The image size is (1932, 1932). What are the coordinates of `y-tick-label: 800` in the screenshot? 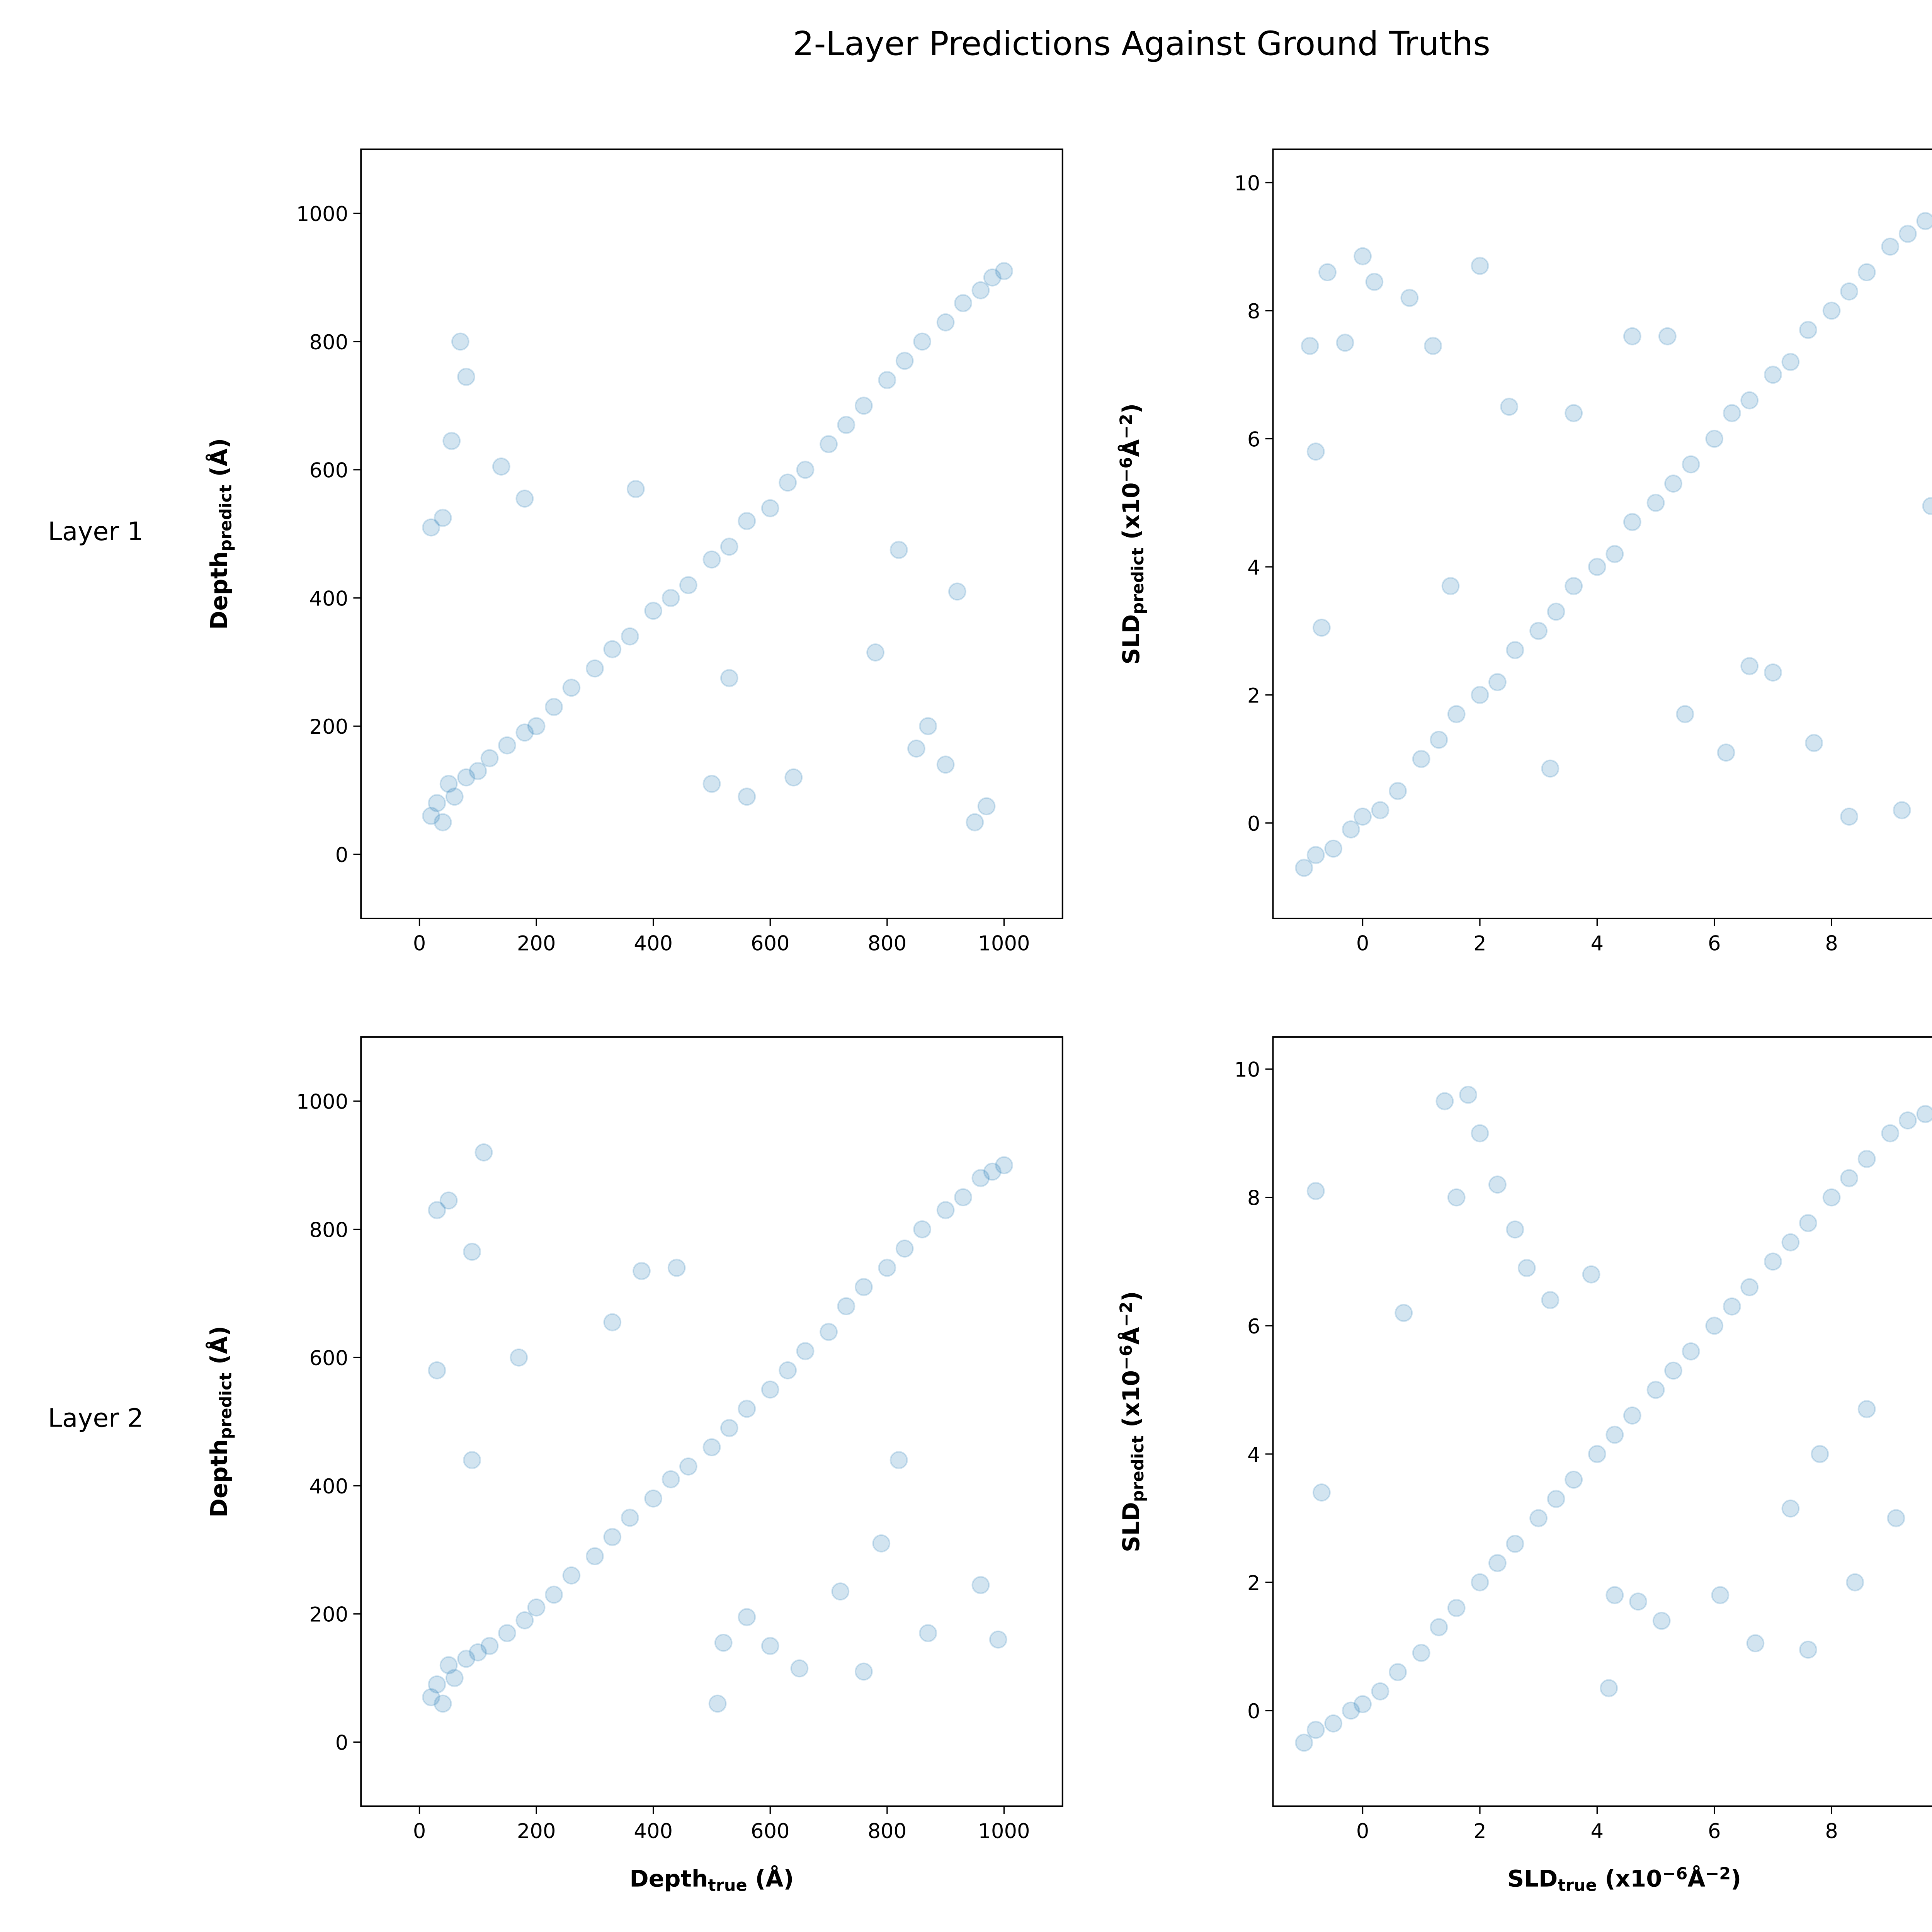 It's located at (328, 1230).